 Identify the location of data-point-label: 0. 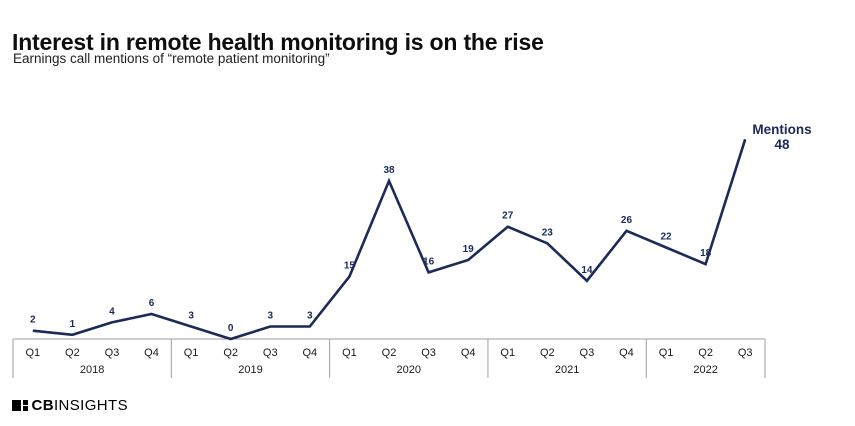
(231, 328).